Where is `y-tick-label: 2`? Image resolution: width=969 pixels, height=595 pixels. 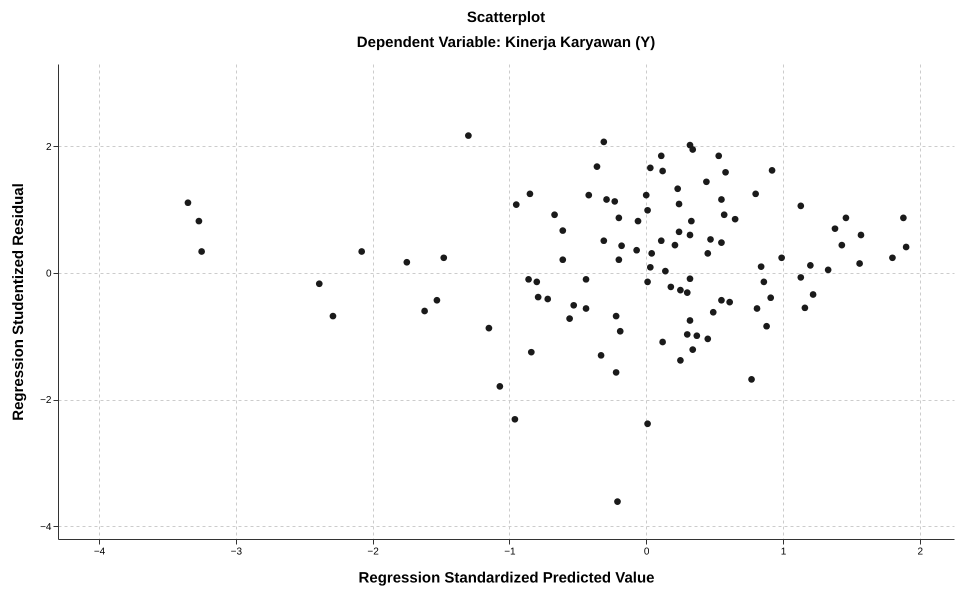 y-tick-label: 2 is located at coordinates (49, 147).